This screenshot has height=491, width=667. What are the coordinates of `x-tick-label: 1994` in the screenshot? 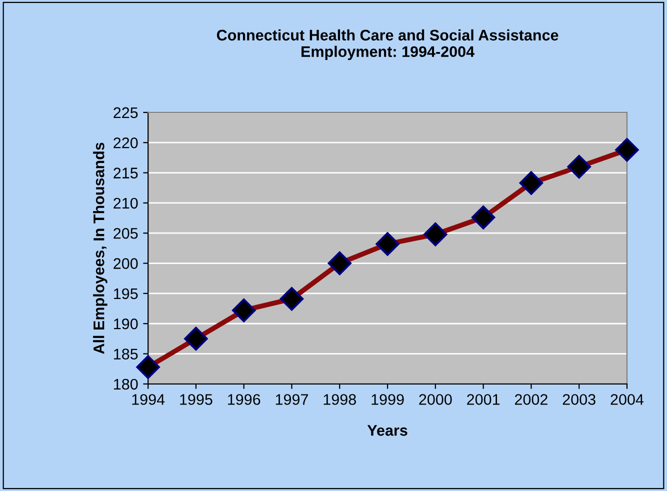 It's located at (148, 399).